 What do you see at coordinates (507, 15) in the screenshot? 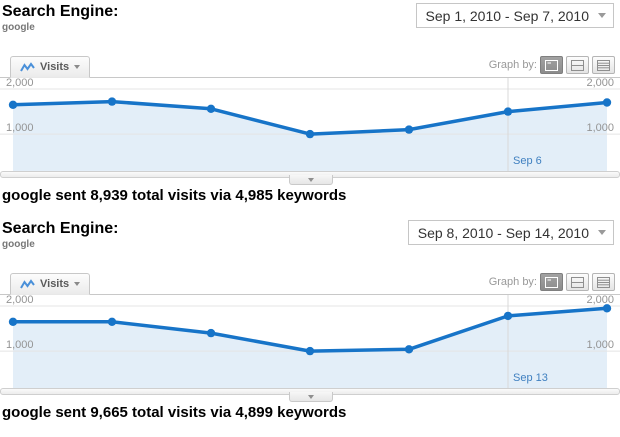
I see `date-range-text: Sep 1, 2010 - Sep 7, 2010` at bounding box center [507, 15].